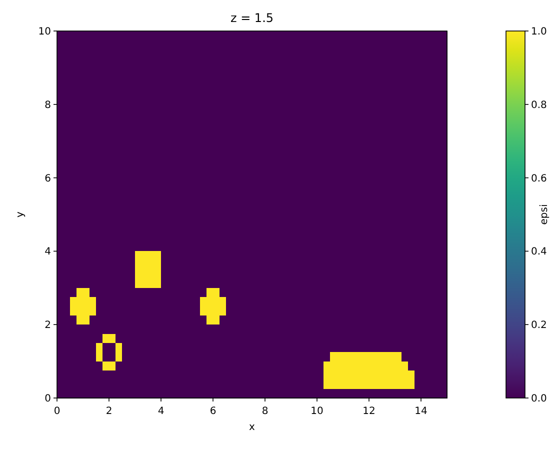 This screenshot has height=453, width=558. I want to click on chart-title: z = 1.5, so click(252, 18).